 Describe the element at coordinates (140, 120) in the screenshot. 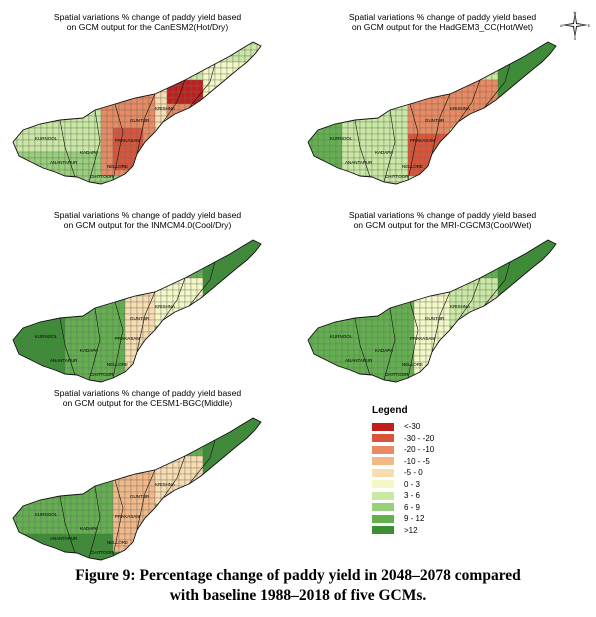

I see `district-label: GUNTUR` at that location.